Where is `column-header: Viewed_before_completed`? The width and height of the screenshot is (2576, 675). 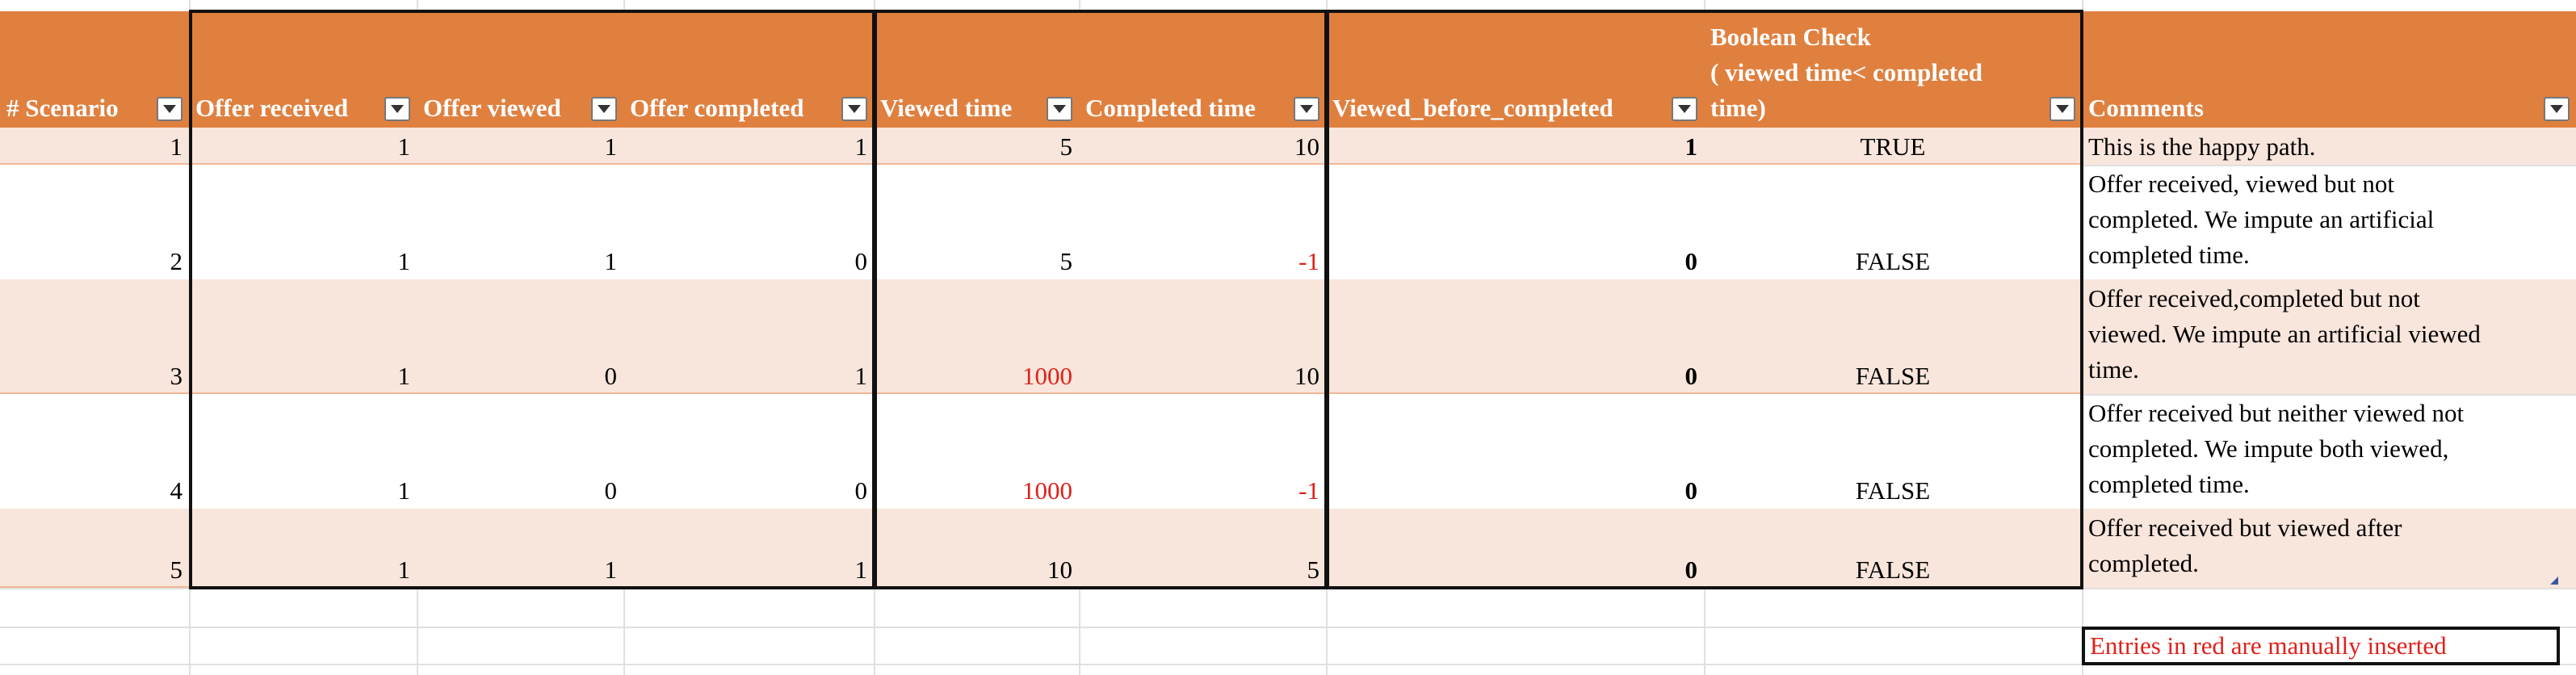 column-header: Viewed_before_completed is located at coordinates (1515, 69).